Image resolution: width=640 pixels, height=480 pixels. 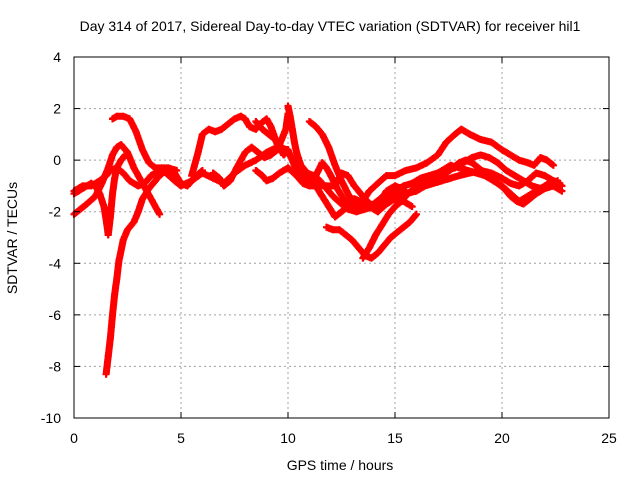 What do you see at coordinates (181, 438) in the screenshot?
I see `x-tick-label: 5` at bounding box center [181, 438].